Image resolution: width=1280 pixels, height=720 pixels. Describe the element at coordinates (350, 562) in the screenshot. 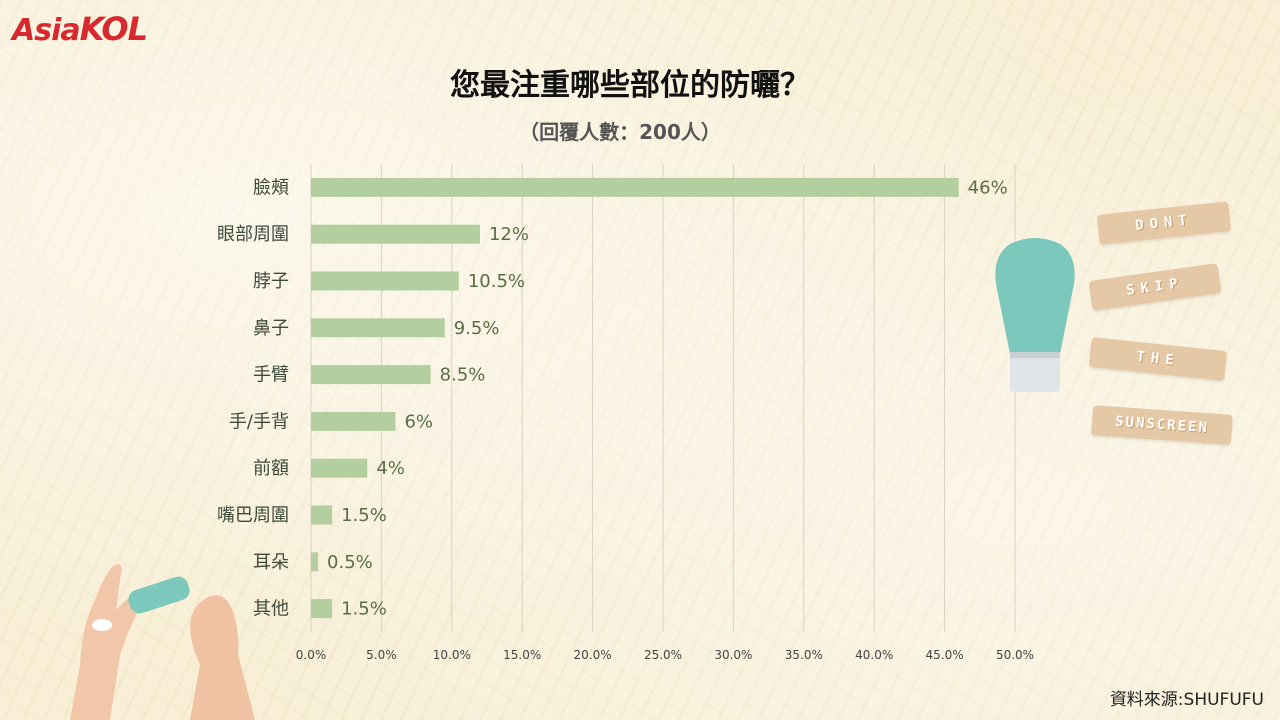

I see `value-label: 0.5%` at that location.